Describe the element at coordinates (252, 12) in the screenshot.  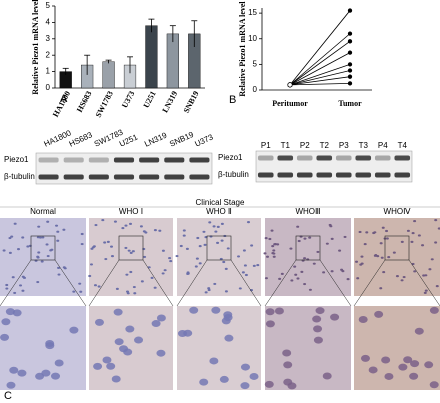
I see `y-tick-label: 15` at that location.